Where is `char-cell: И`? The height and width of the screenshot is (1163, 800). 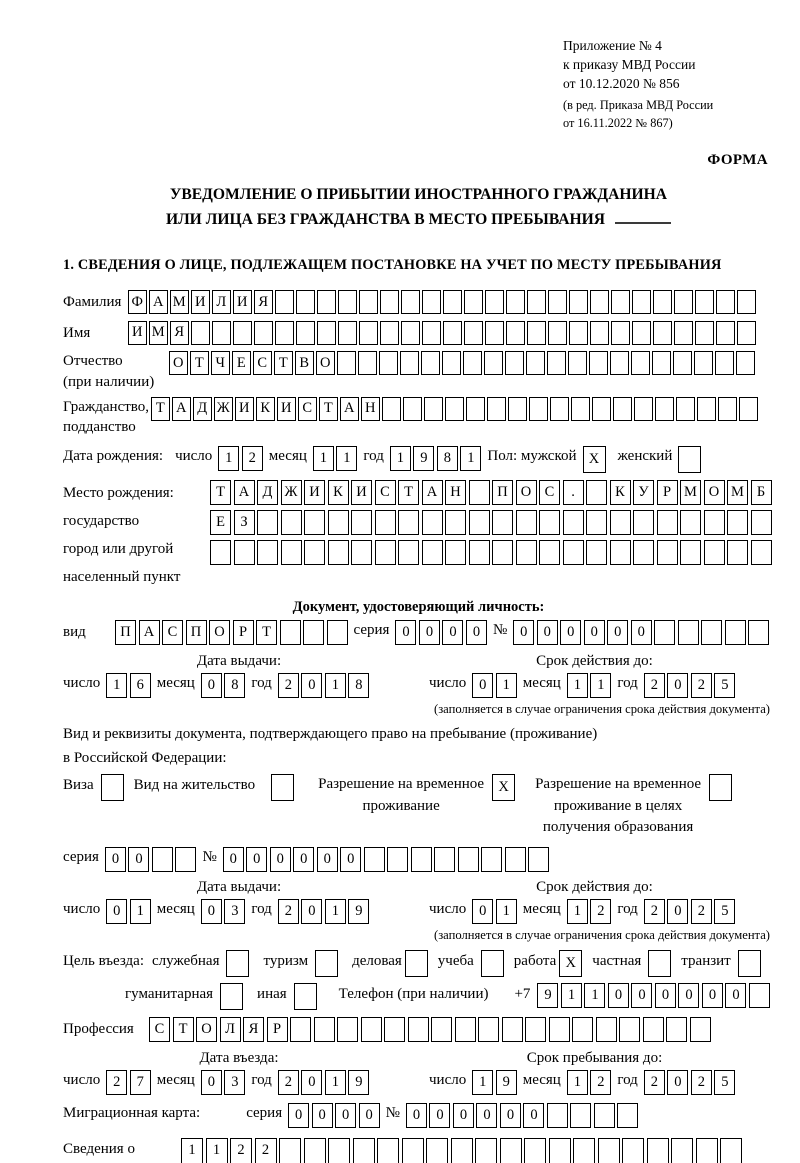 char-cell: И is located at coordinates (314, 493).